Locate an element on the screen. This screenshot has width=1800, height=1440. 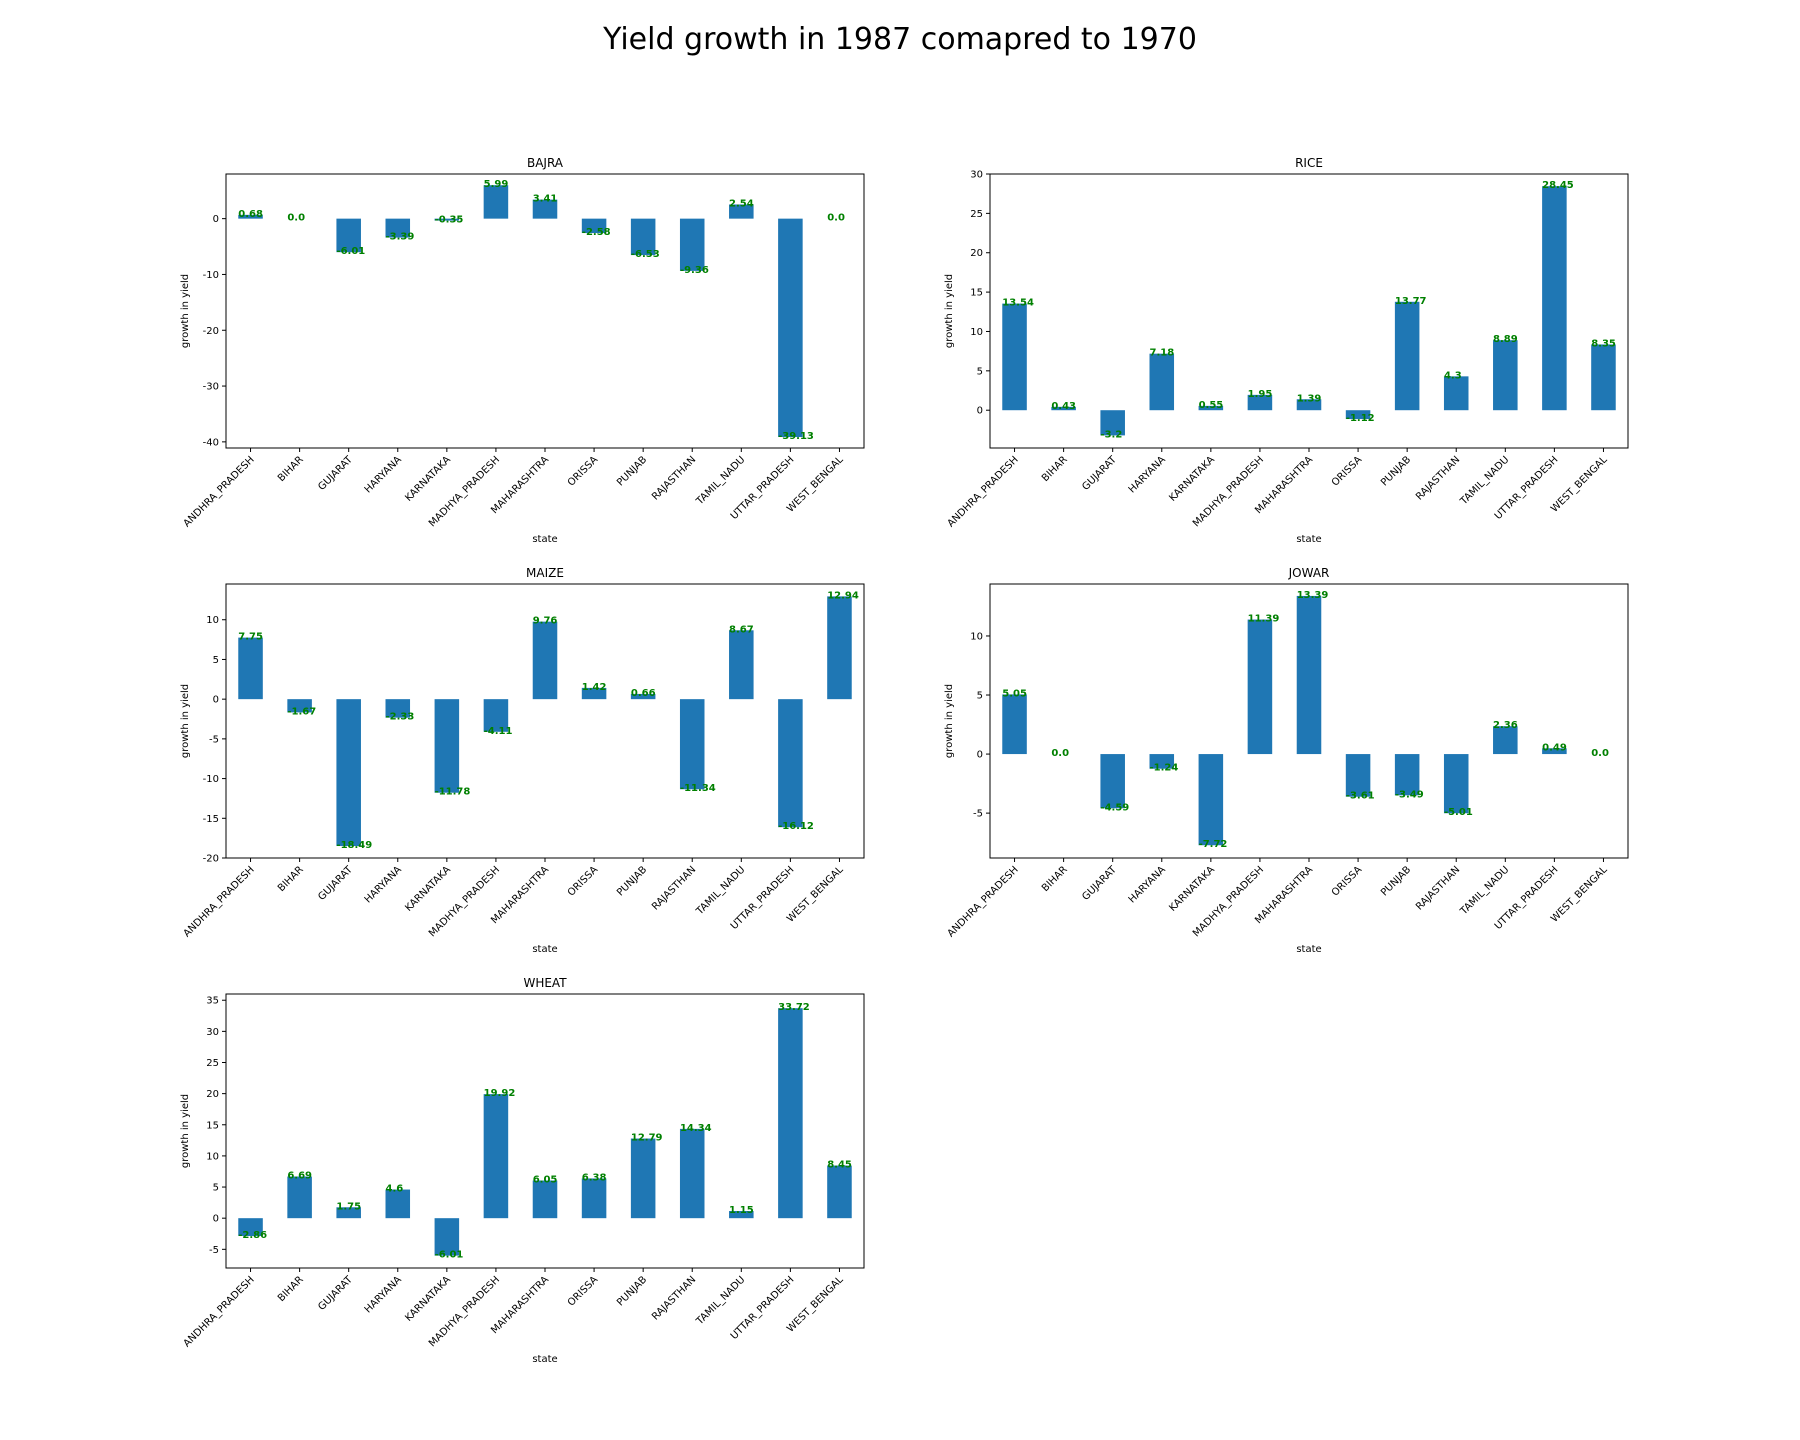
x-tick-label-gujarat: GUJARAT is located at coordinates (335, 1293).